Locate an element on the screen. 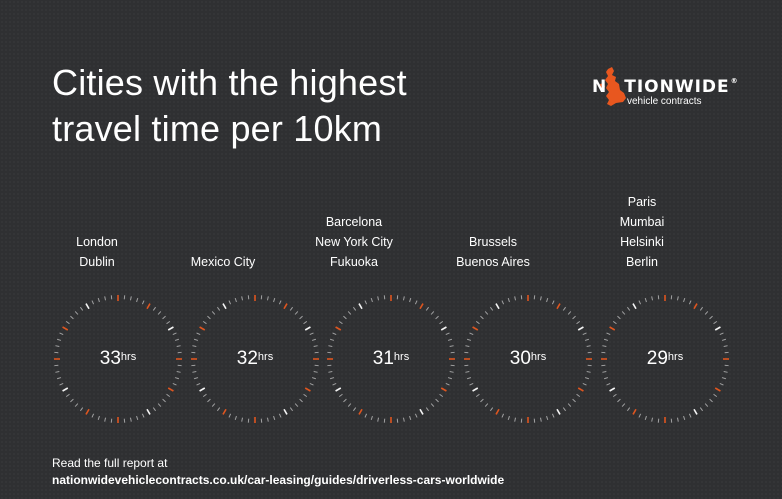  city-group-30: Brussels Buenos Aires is located at coordinates (493, 252).